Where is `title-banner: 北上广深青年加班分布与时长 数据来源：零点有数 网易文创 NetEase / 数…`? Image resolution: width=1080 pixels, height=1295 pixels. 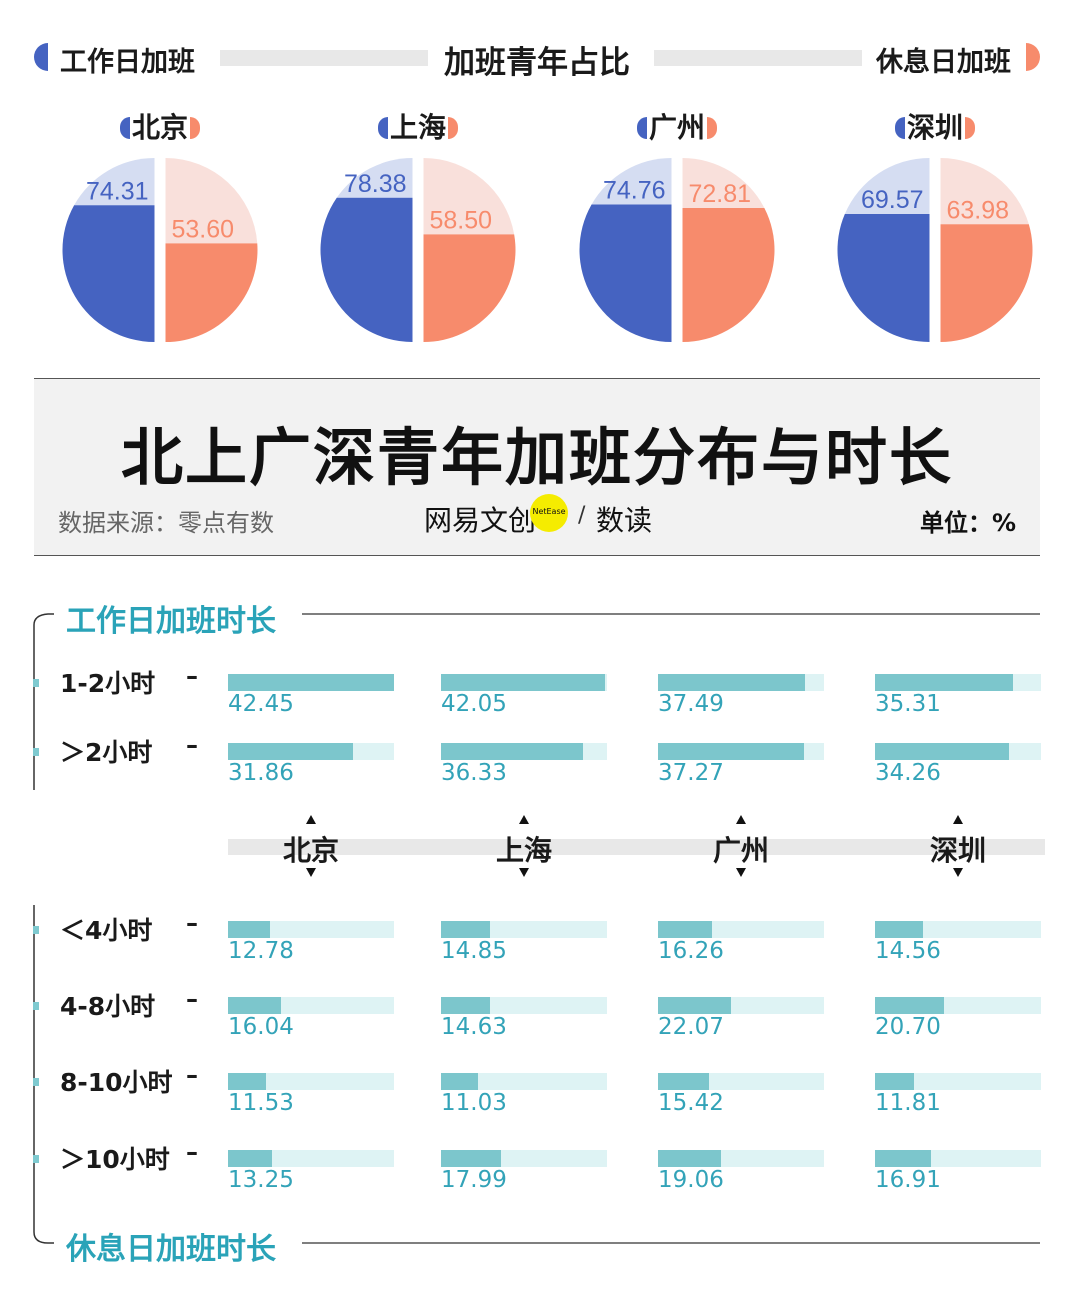 title-banner: 北上广深青年加班分布与时长 数据来源：零点有数 网易文创 NetEase / 数… is located at coordinates (537, 467).